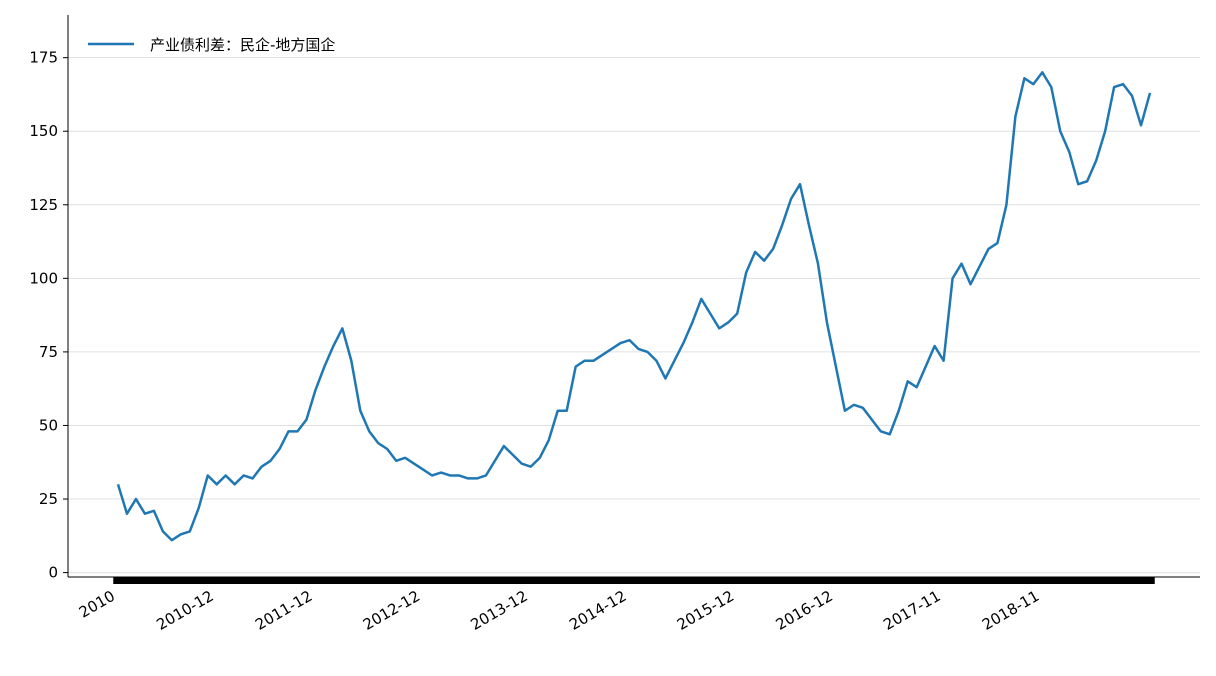 This screenshot has width=1216, height=676. What do you see at coordinates (43, 278) in the screenshot?
I see `y-tick-label: 100` at bounding box center [43, 278].